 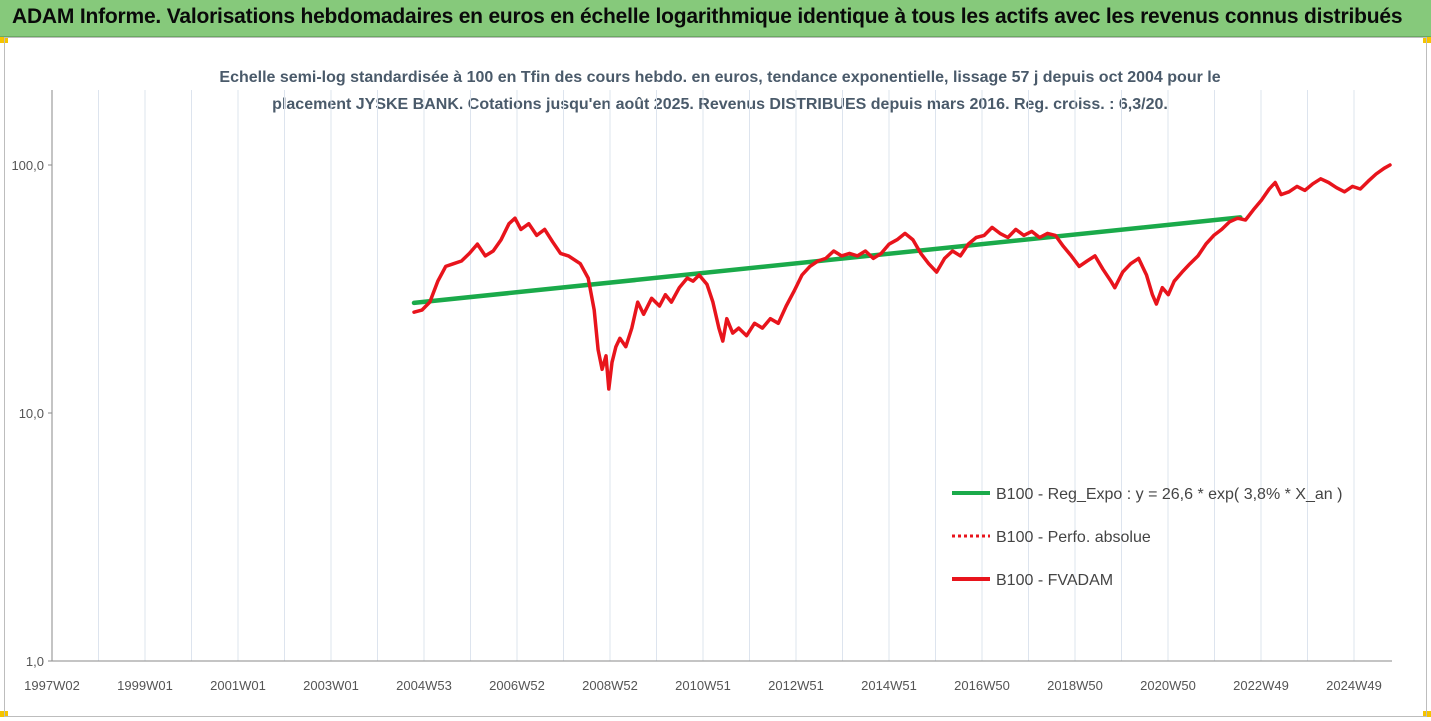 What do you see at coordinates (827, 260) in the screenshot?
I see `regression-series-line` at bounding box center [827, 260].